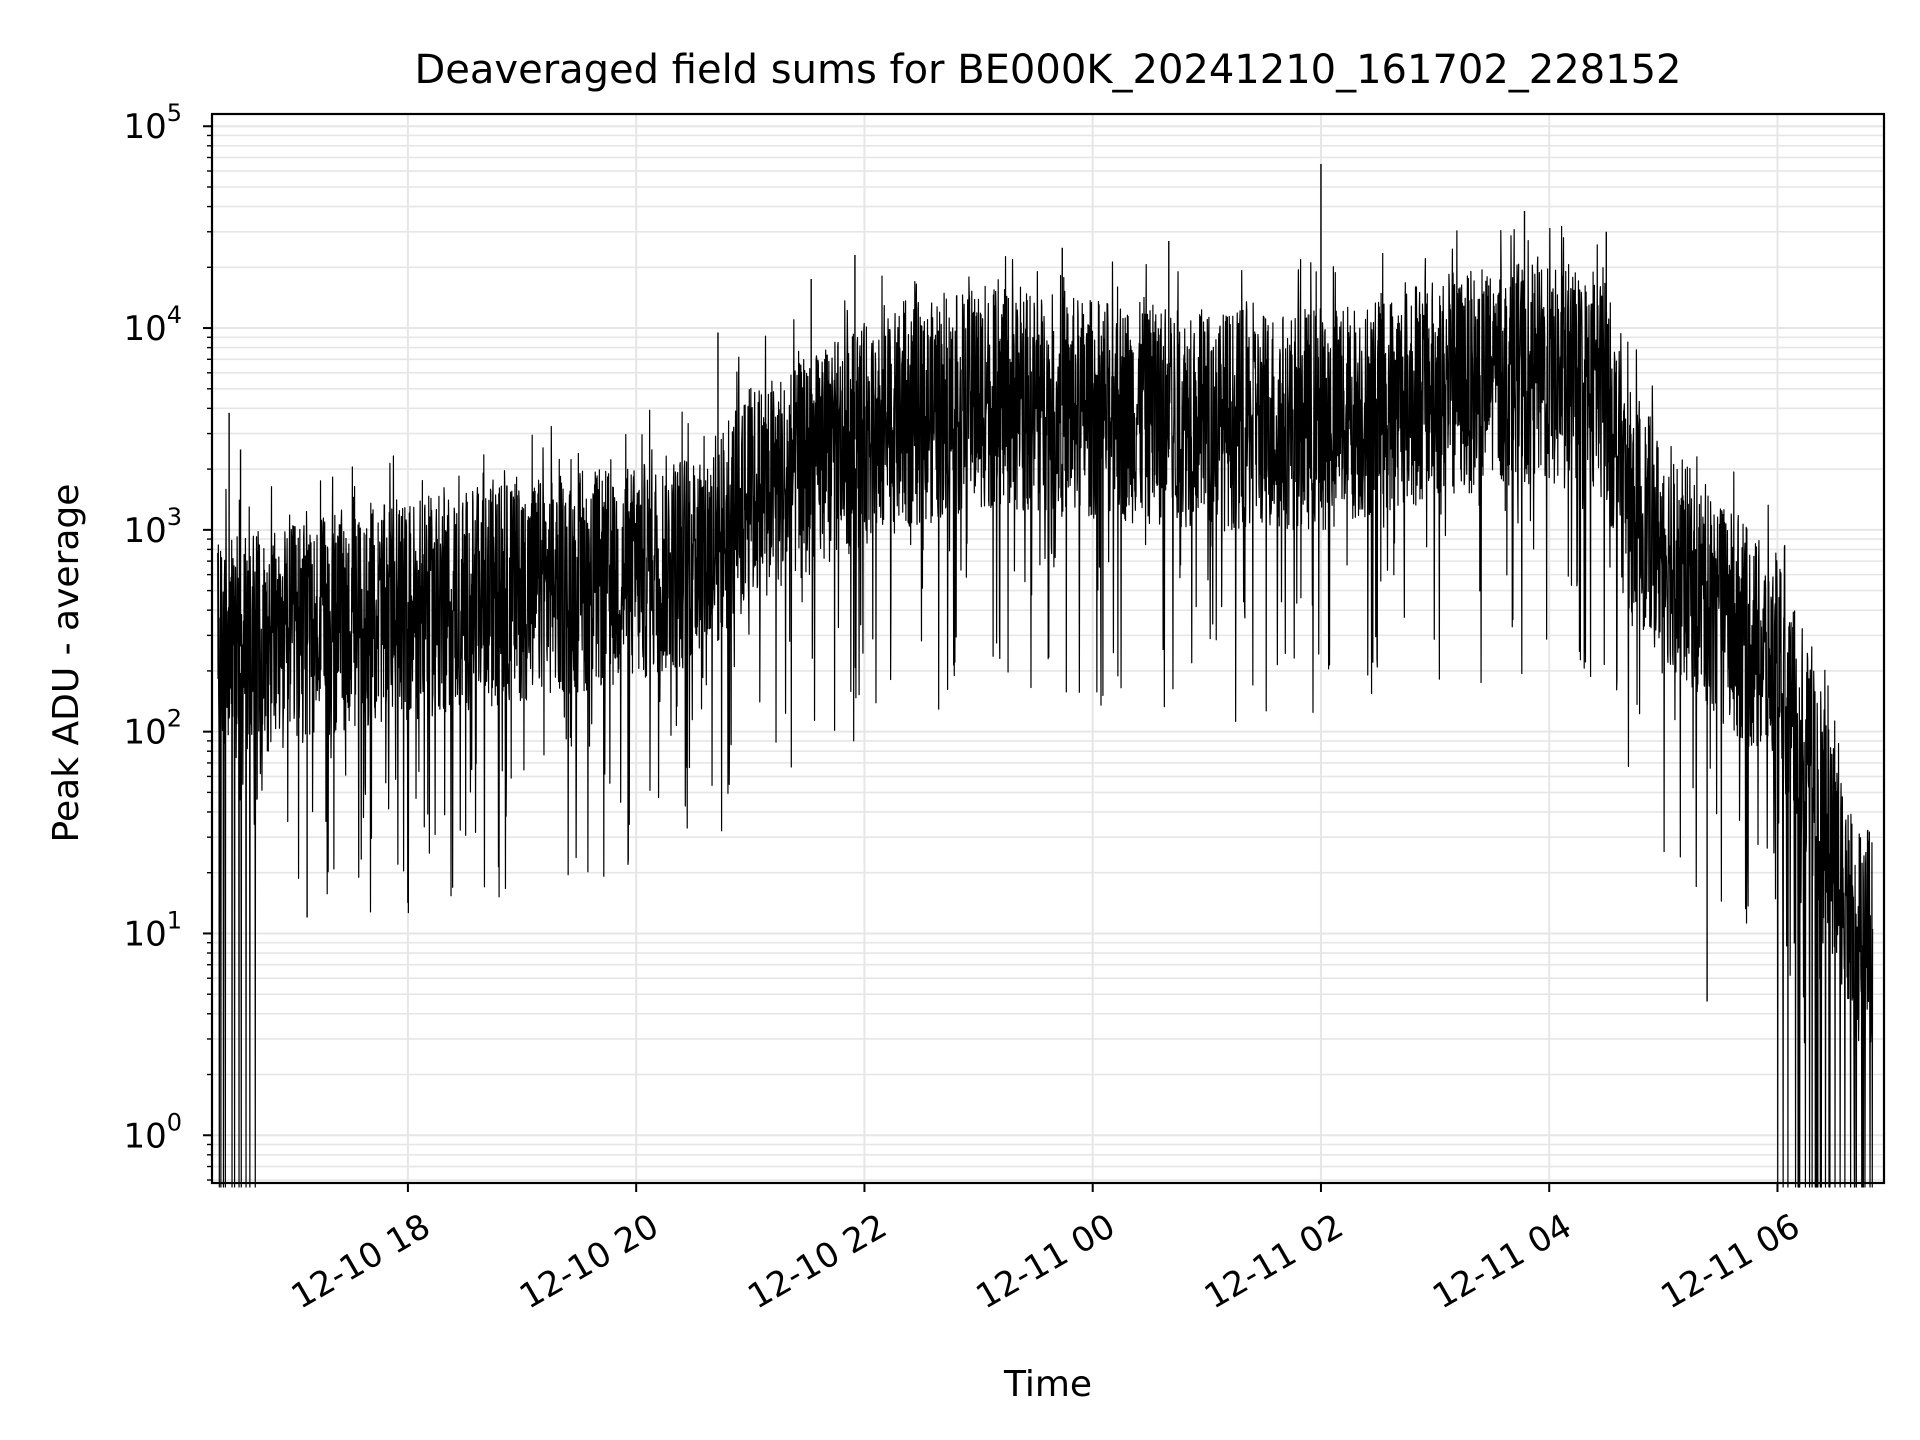 This screenshot has height=1440, width=1920. What do you see at coordinates (152, 527) in the screenshot?
I see `y-tick-label: 10³` at bounding box center [152, 527].